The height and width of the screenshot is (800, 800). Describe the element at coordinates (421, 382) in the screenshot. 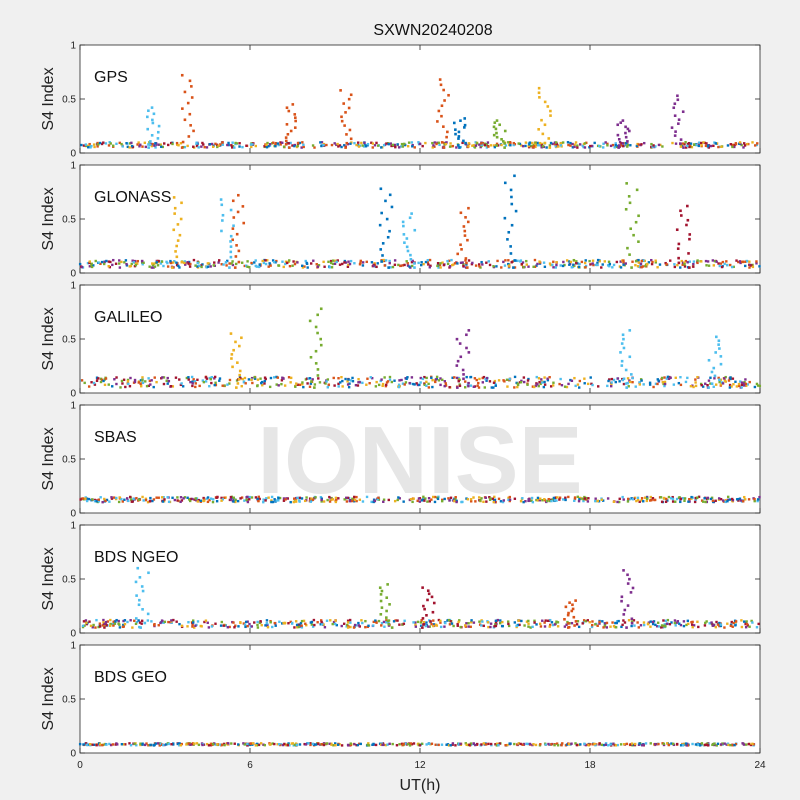

I see `baseline-points` at that location.